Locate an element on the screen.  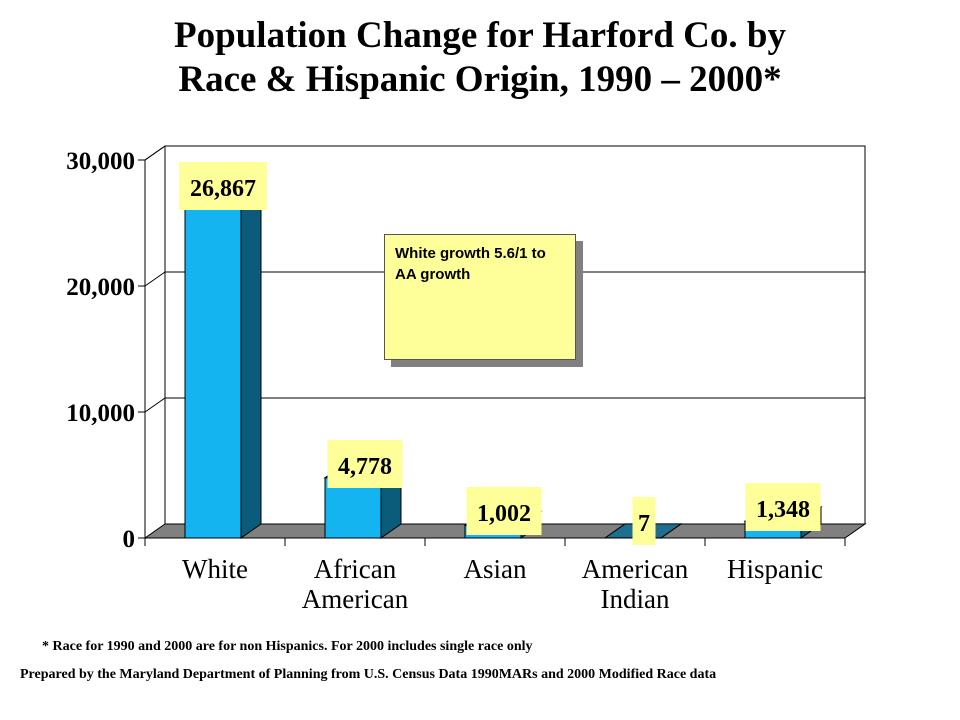
data-label: 7 is located at coordinates (644, 521).